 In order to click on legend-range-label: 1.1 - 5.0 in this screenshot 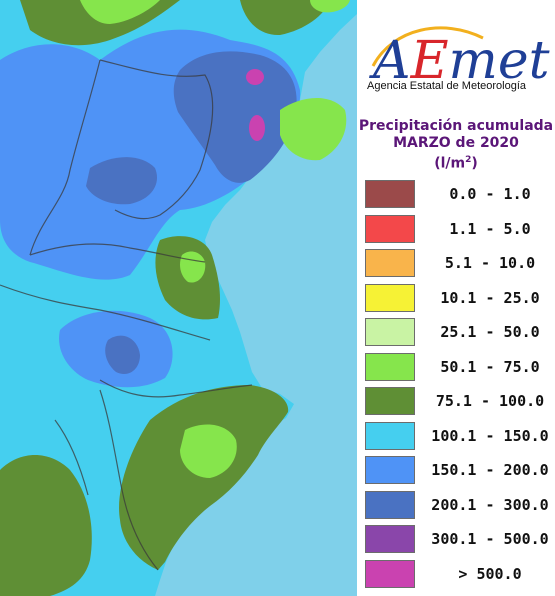, I will do `click(490, 228)`.